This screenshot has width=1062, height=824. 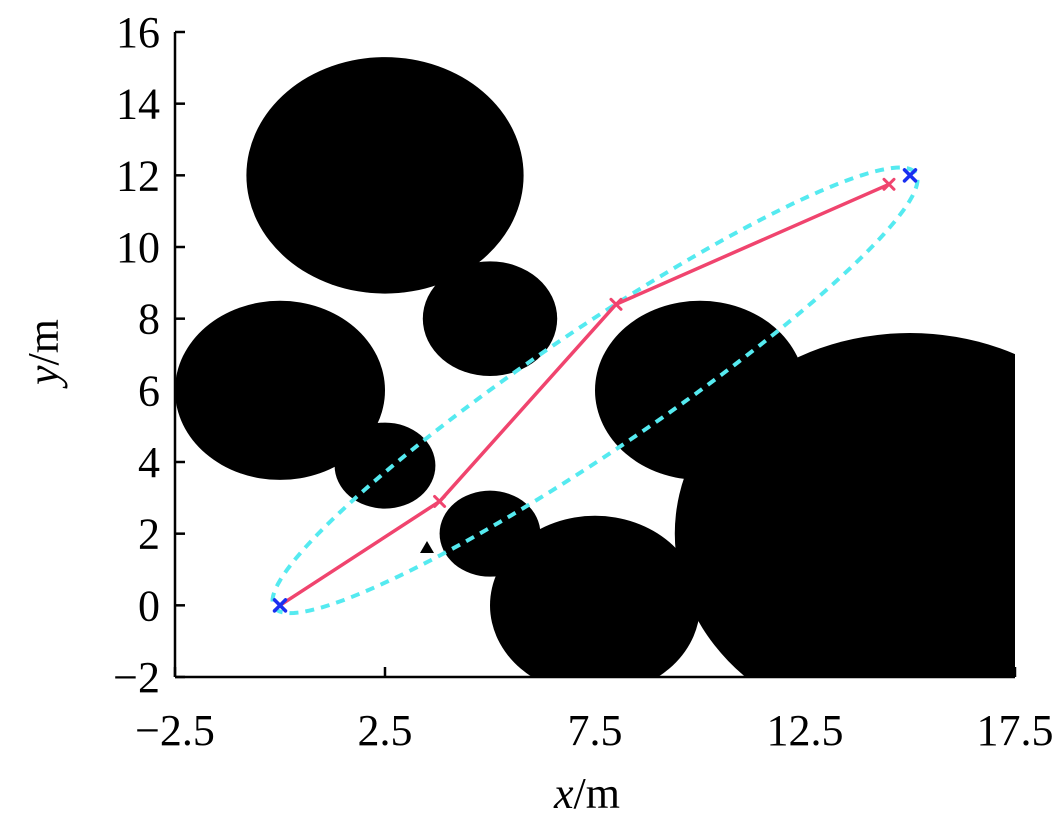 What do you see at coordinates (149, 319) in the screenshot?
I see `y-tick-label: 8` at bounding box center [149, 319].